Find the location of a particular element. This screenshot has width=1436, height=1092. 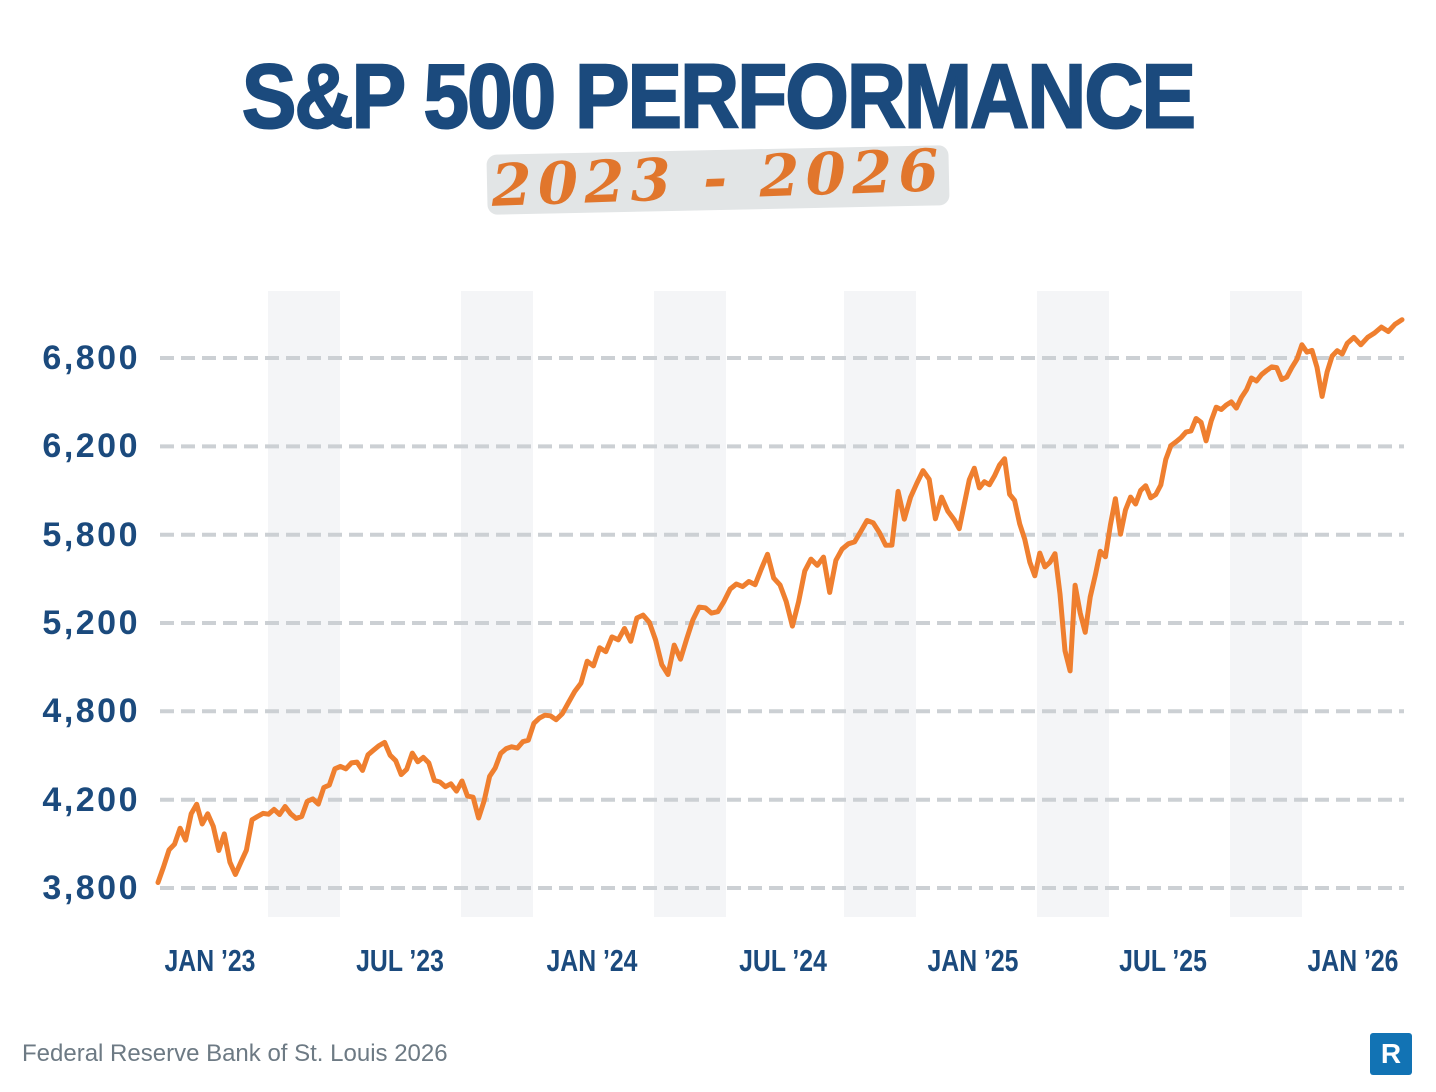

y-tick-label: 4,200 is located at coordinates (91, 799).